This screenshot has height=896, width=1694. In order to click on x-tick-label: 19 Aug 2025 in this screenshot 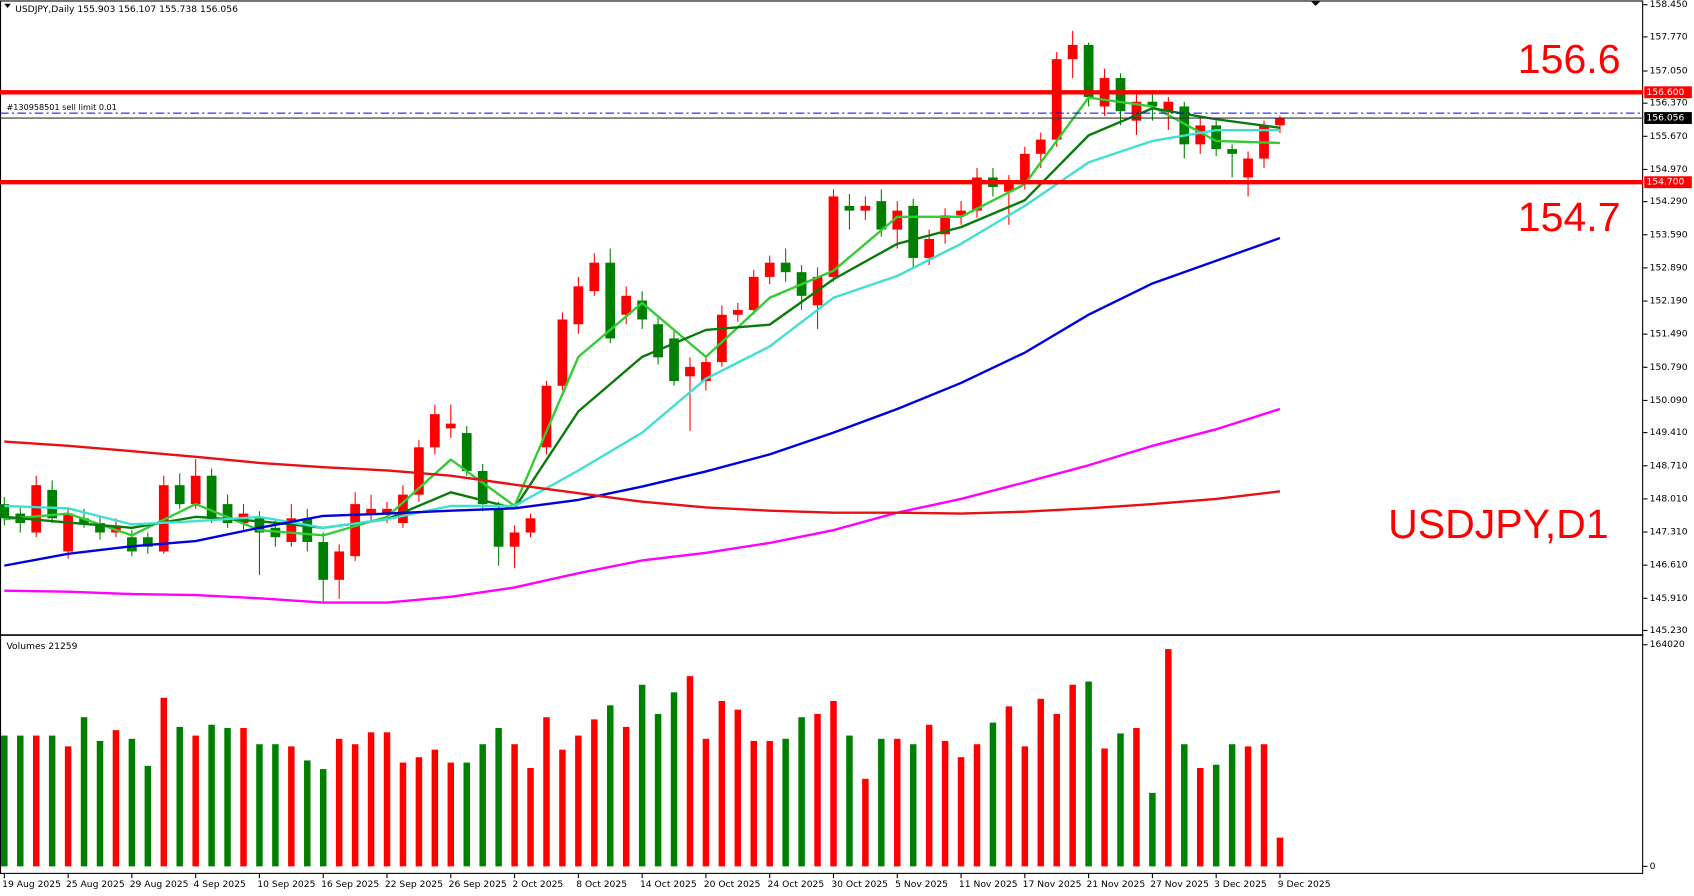, I will do `click(31, 884)`.